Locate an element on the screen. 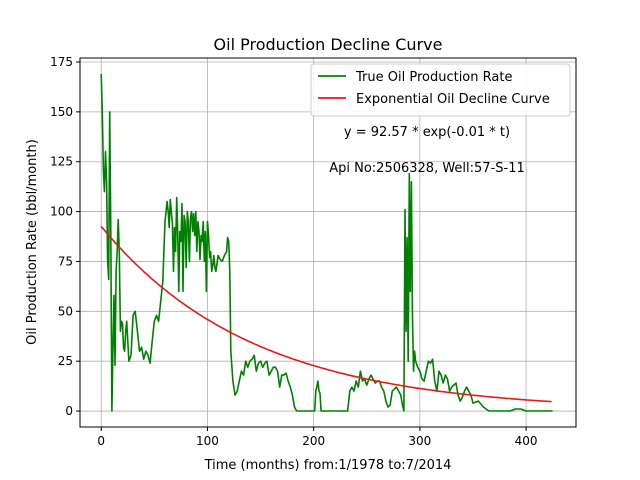  y-tick-label: 150 is located at coordinates (61, 112).